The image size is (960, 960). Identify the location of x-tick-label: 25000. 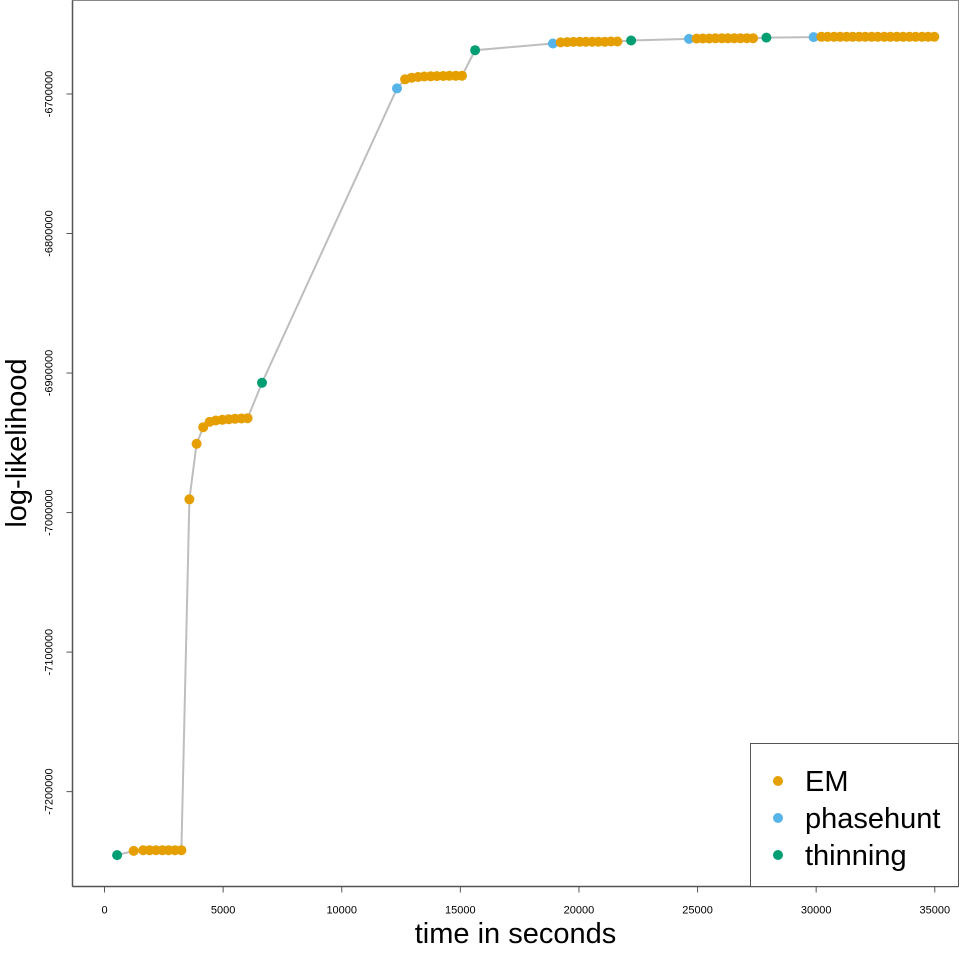
(697, 911).